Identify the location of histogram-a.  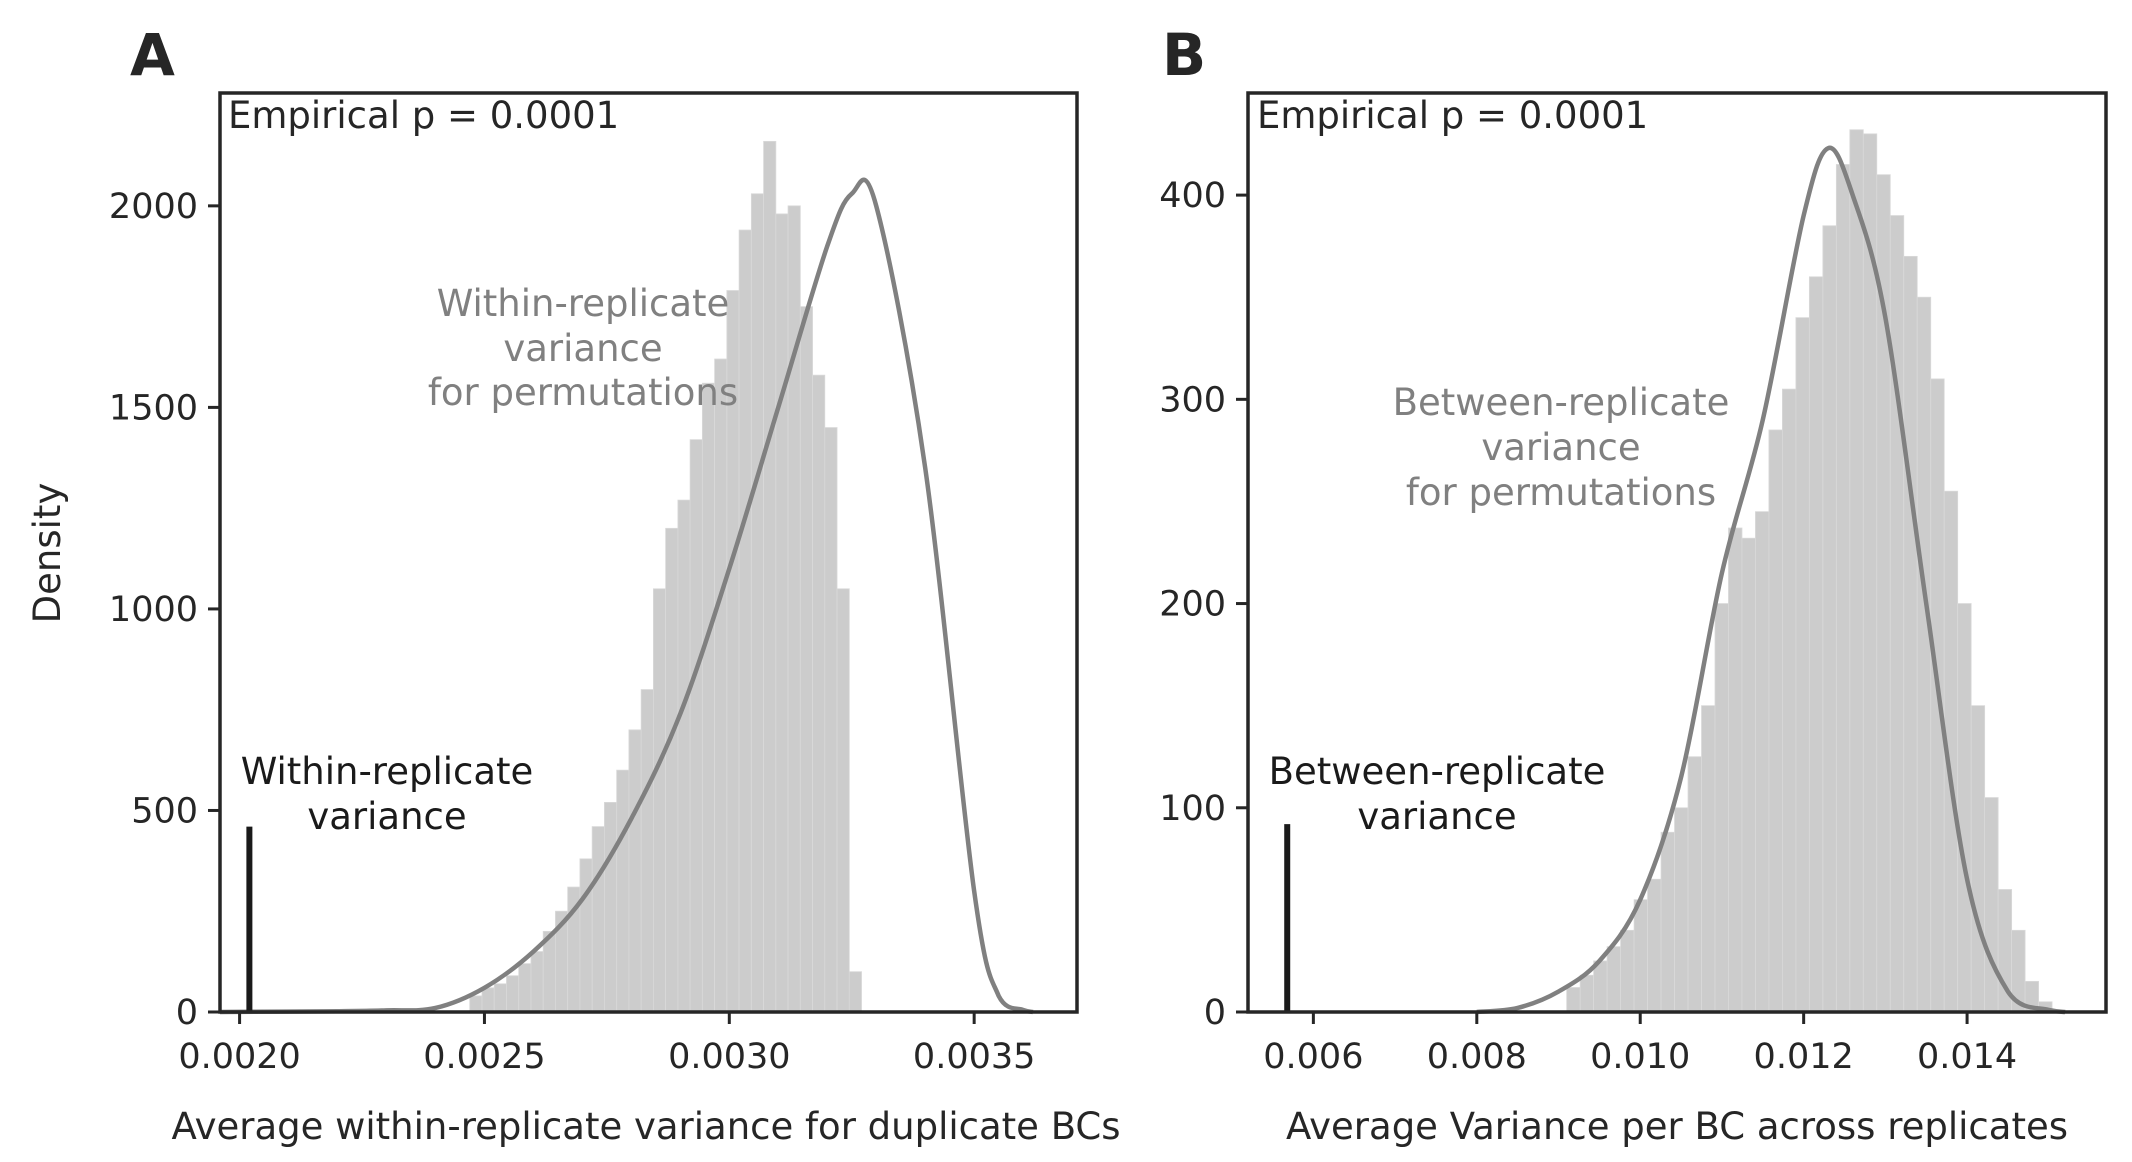
(665, 576).